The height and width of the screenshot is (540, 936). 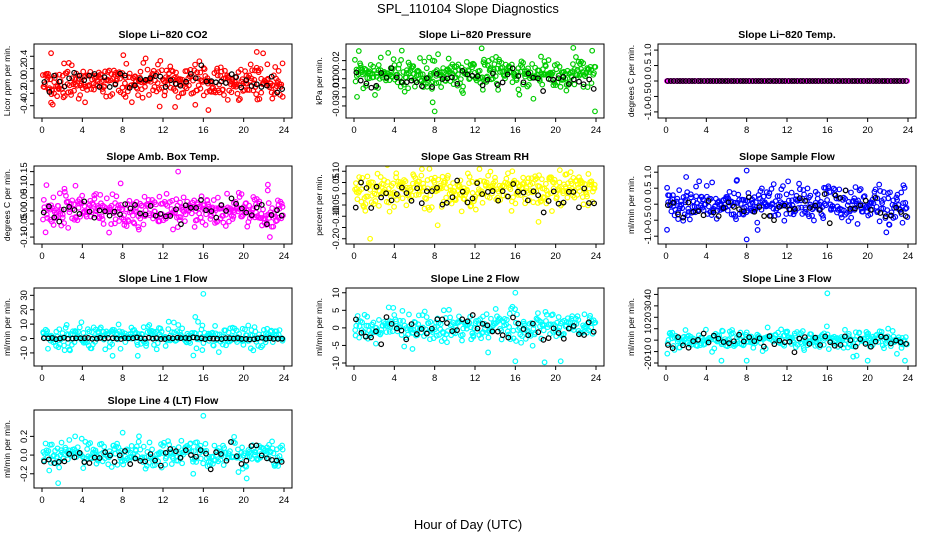 What do you see at coordinates (787, 327) in the screenshot?
I see `points-group` at bounding box center [787, 327].